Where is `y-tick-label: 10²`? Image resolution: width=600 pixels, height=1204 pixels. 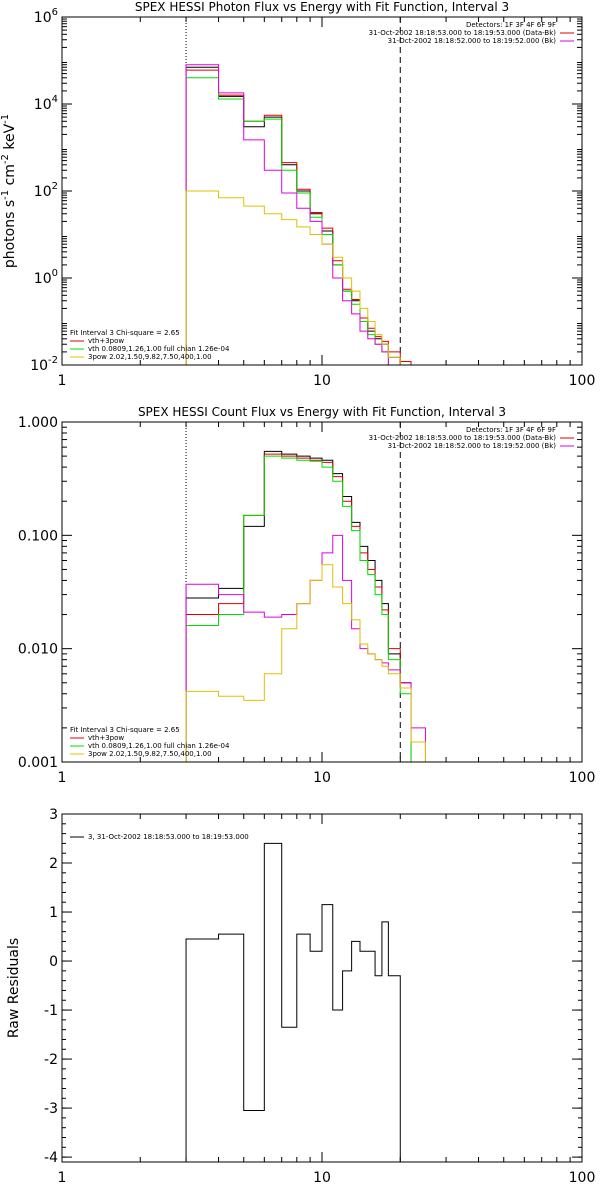 y-tick-label: 10² is located at coordinates (46, 190).